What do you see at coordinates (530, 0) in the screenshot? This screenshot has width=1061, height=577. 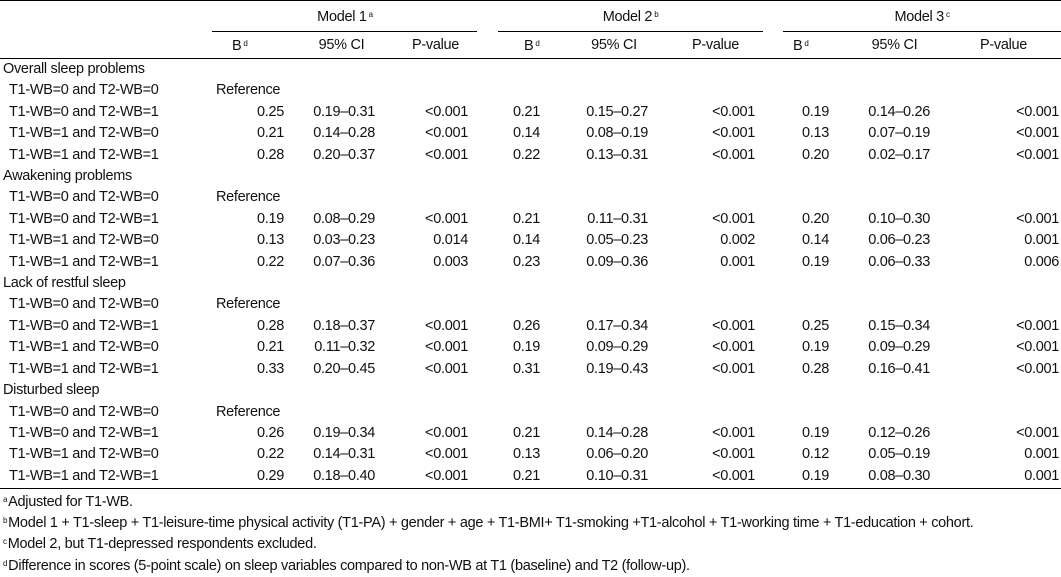 I see `table-top-rule` at bounding box center [530, 0].